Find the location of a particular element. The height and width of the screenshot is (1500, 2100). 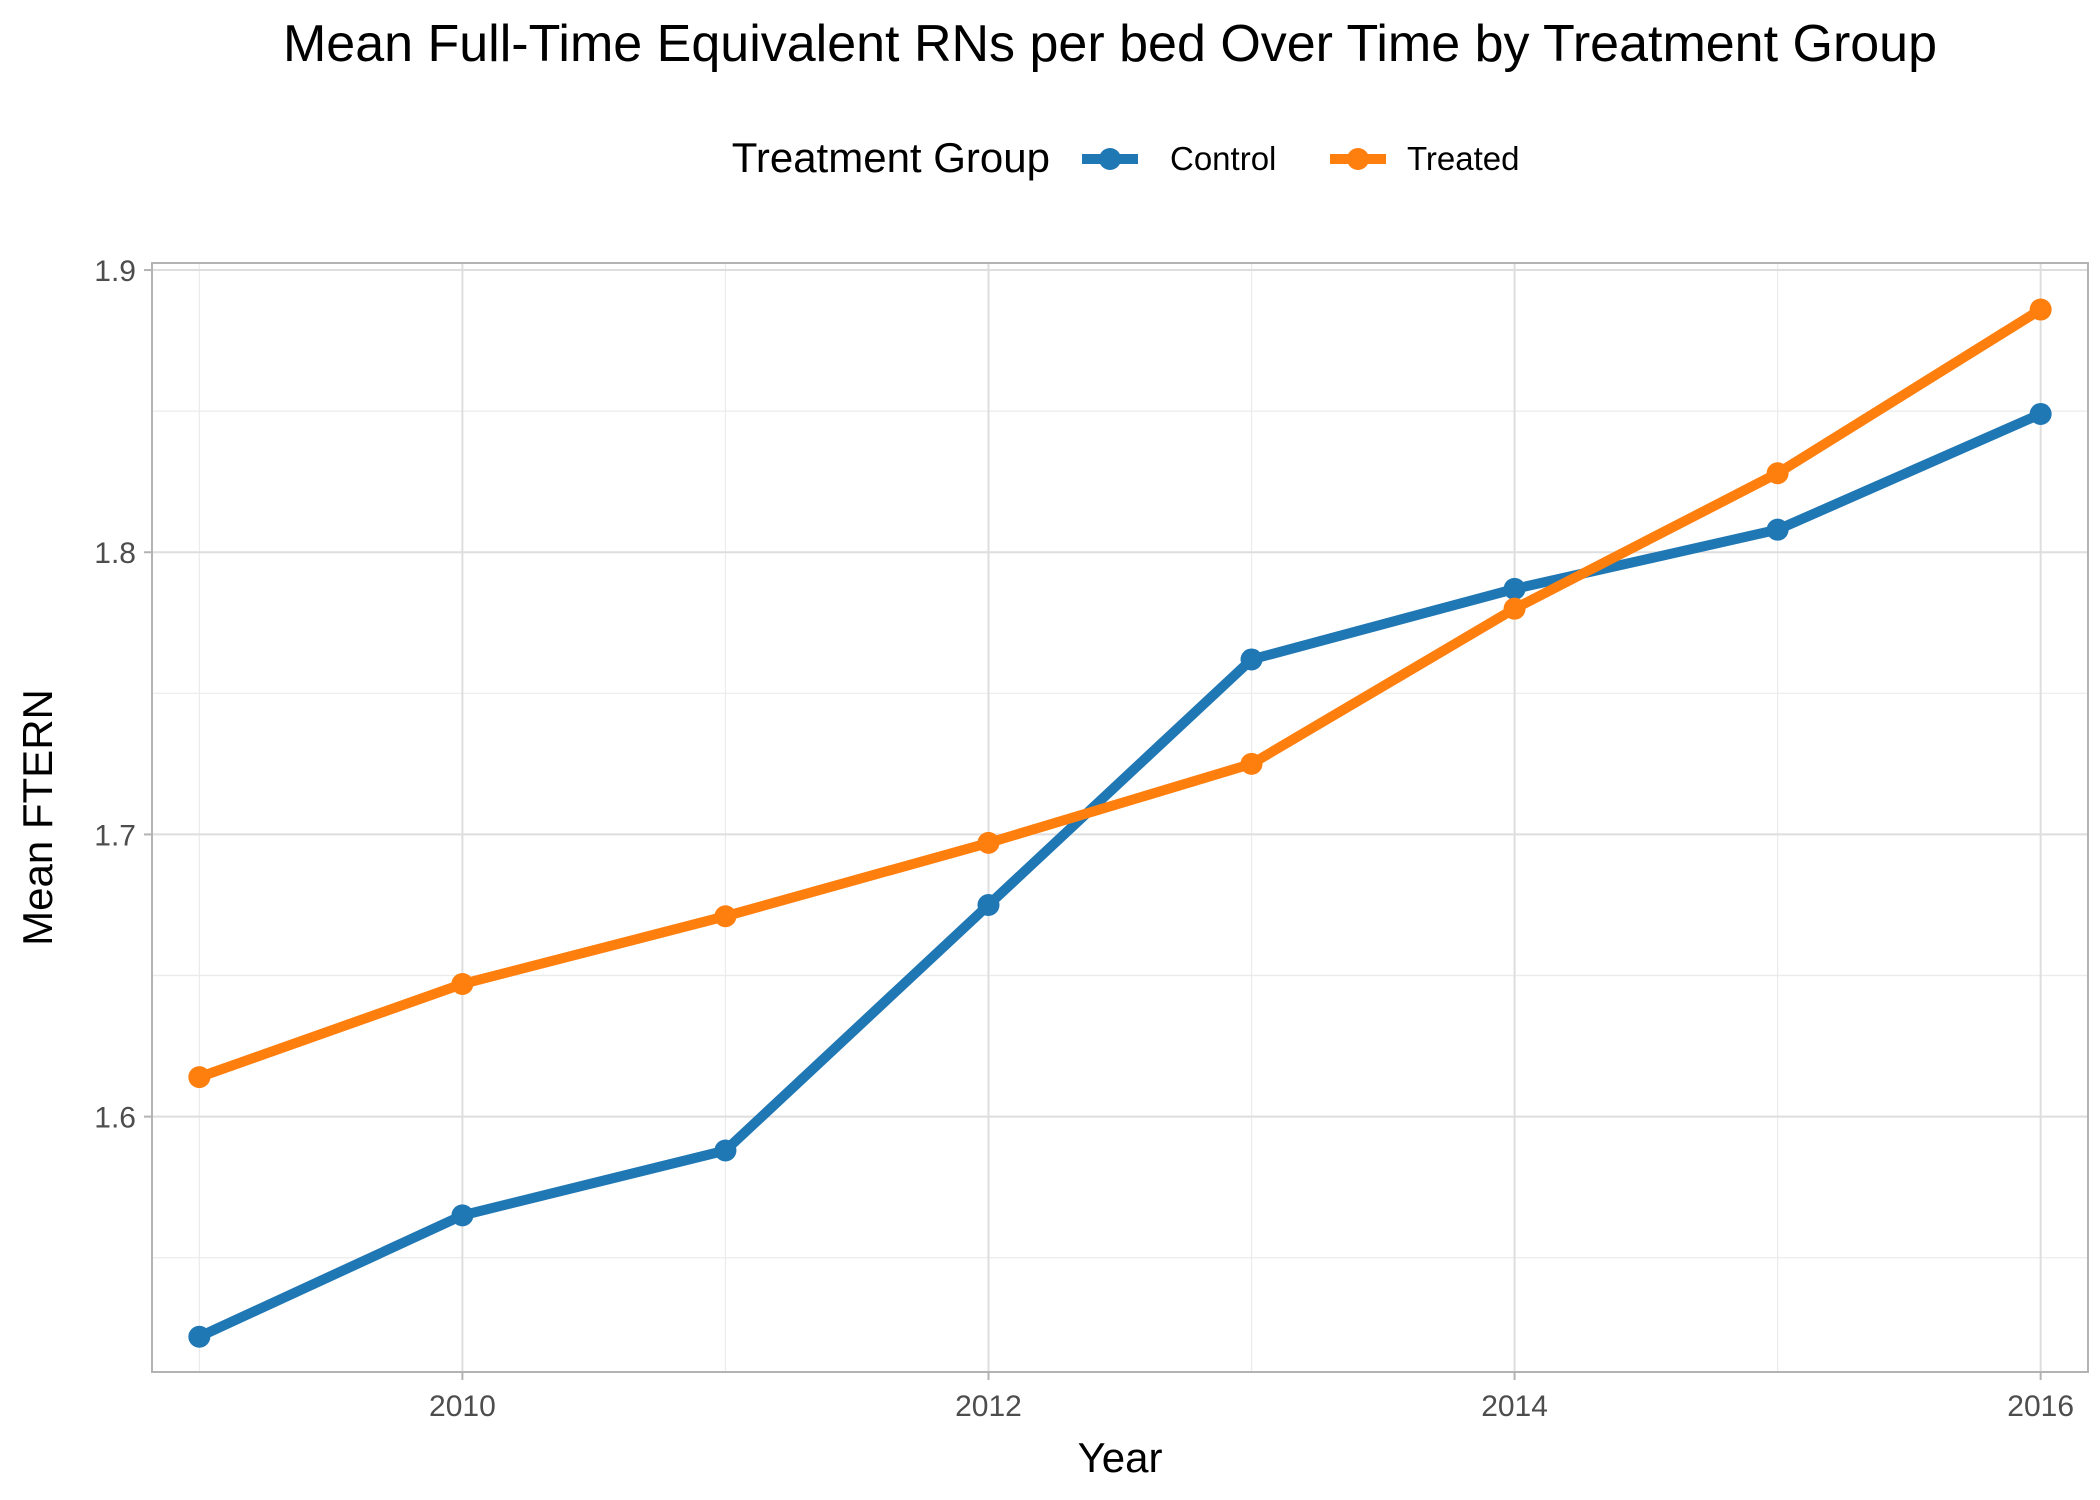

y-axis-title: Mean FTERN is located at coordinates (37, 817).